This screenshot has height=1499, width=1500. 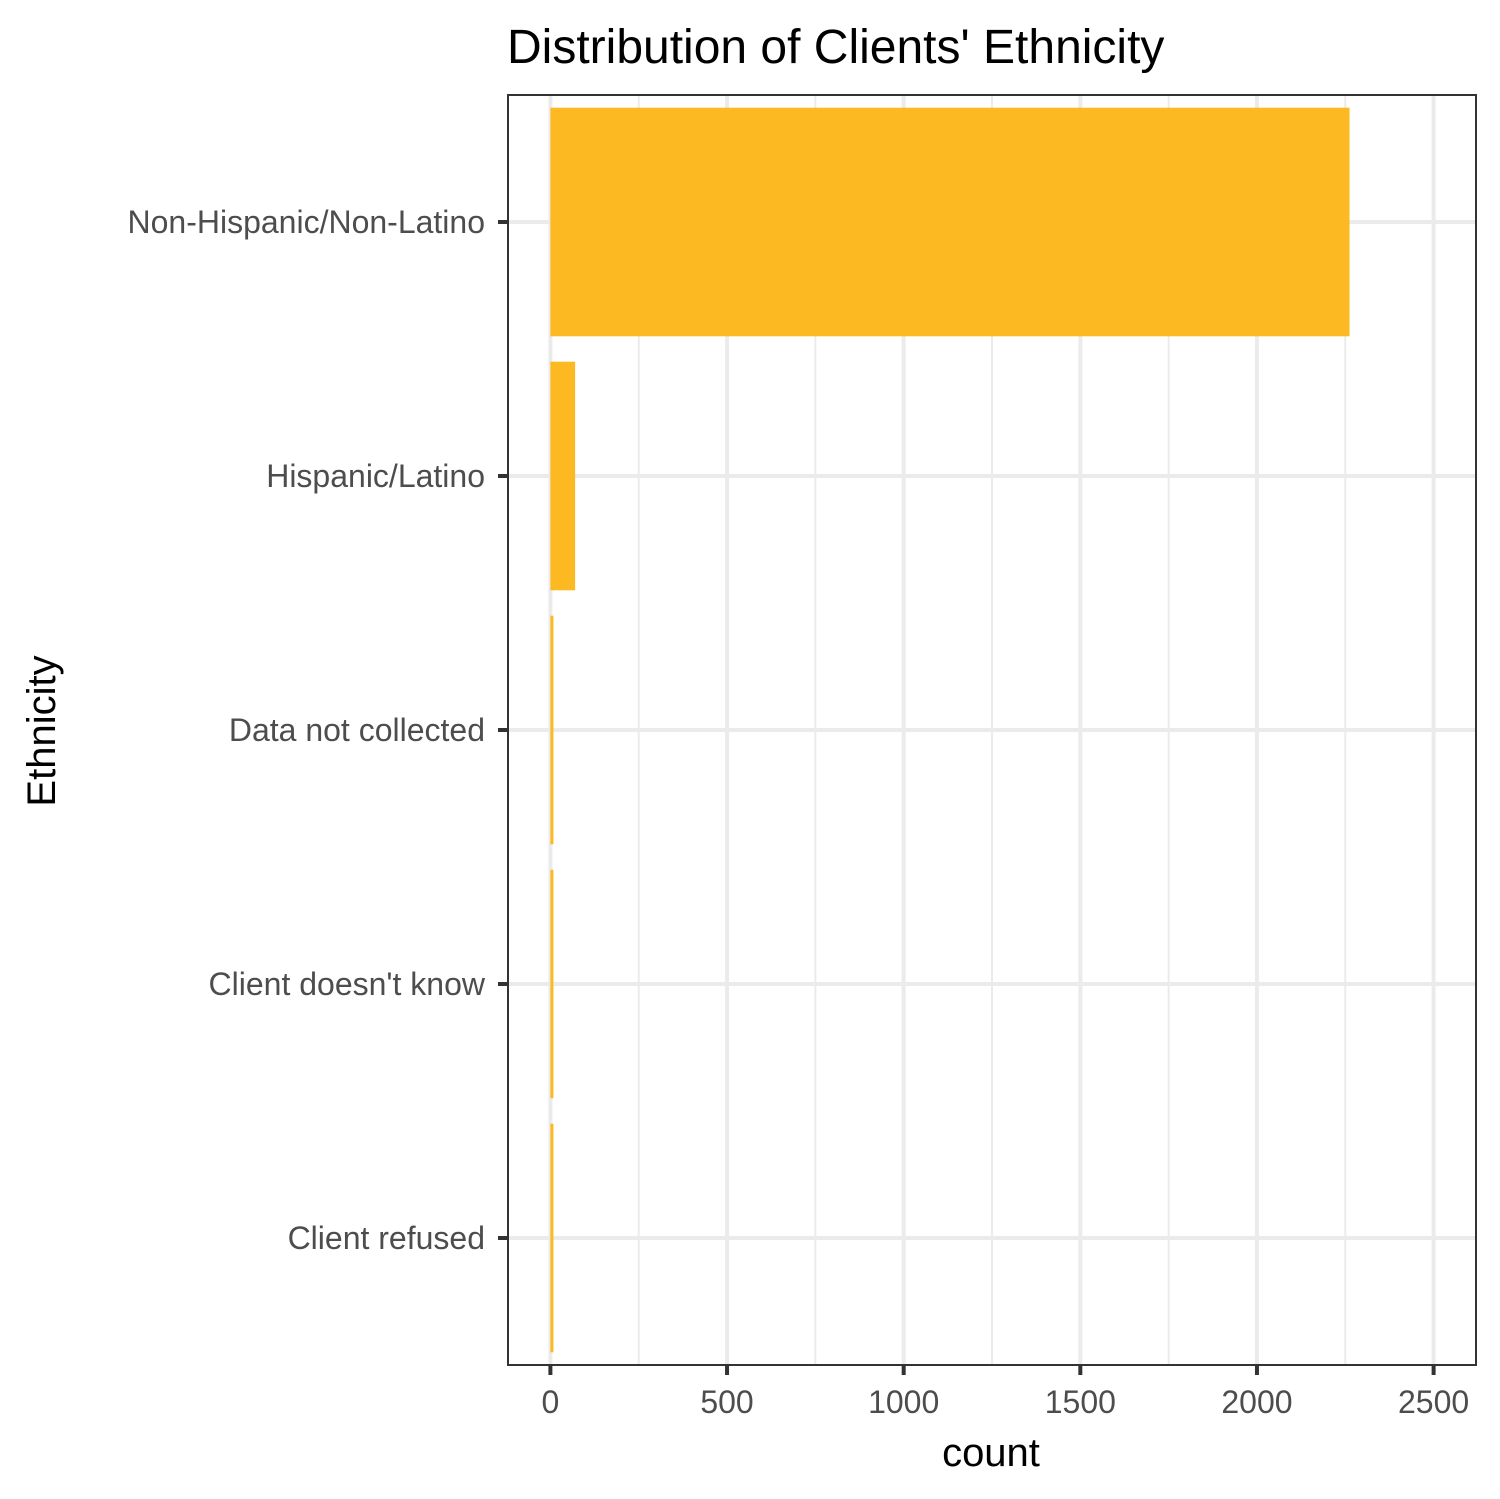 I want to click on x-tick-label: 1000, so click(x=903, y=1402).